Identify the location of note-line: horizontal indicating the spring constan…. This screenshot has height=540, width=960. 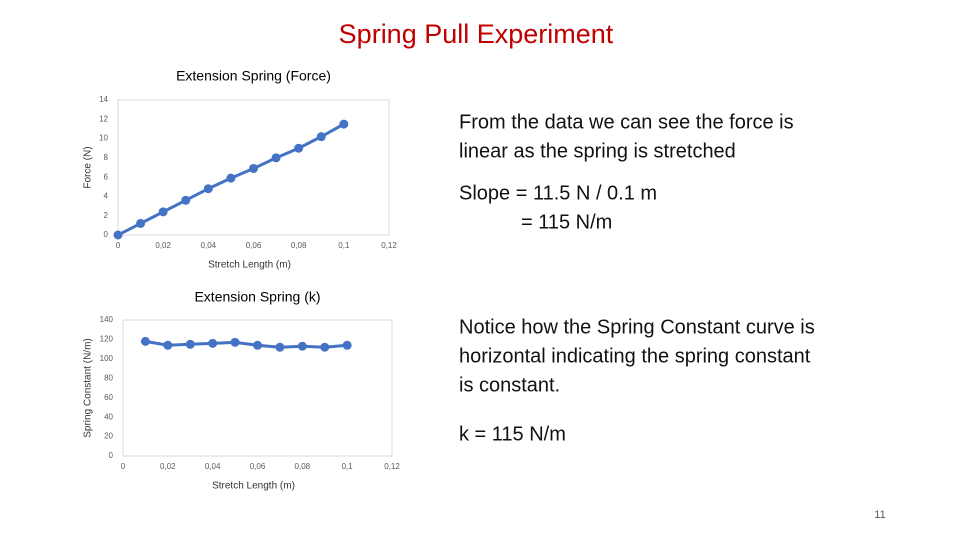
(635, 356).